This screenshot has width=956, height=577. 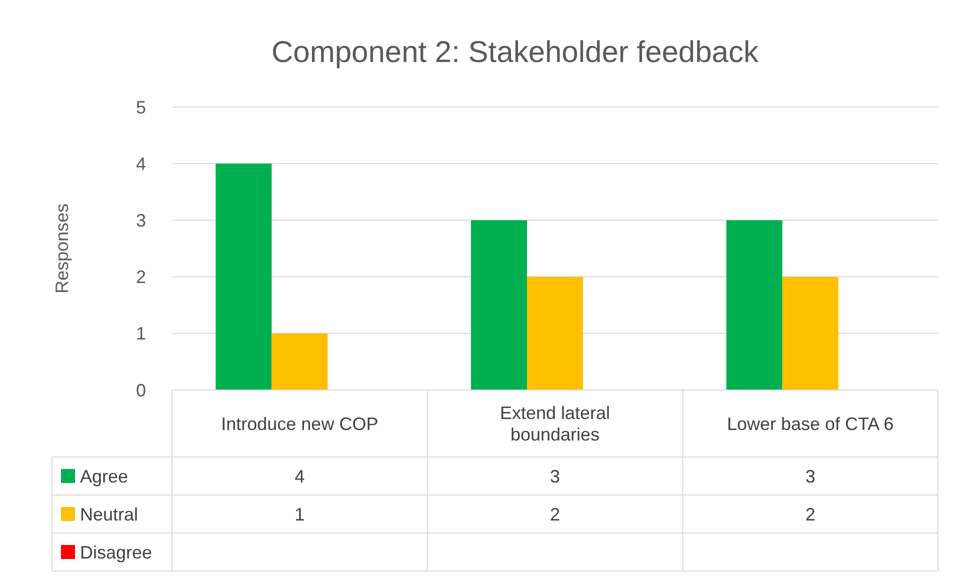 What do you see at coordinates (104, 476) in the screenshot?
I see `legend-label: Agree` at bounding box center [104, 476].